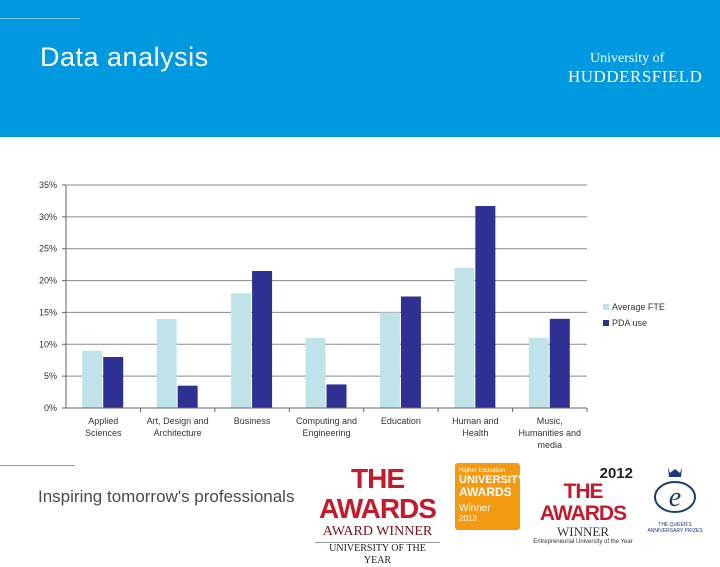 The width and height of the screenshot is (720, 567). What do you see at coordinates (48, 281) in the screenshot?
I see `y-tick-label: 20%` at bounding box center [48, 281].